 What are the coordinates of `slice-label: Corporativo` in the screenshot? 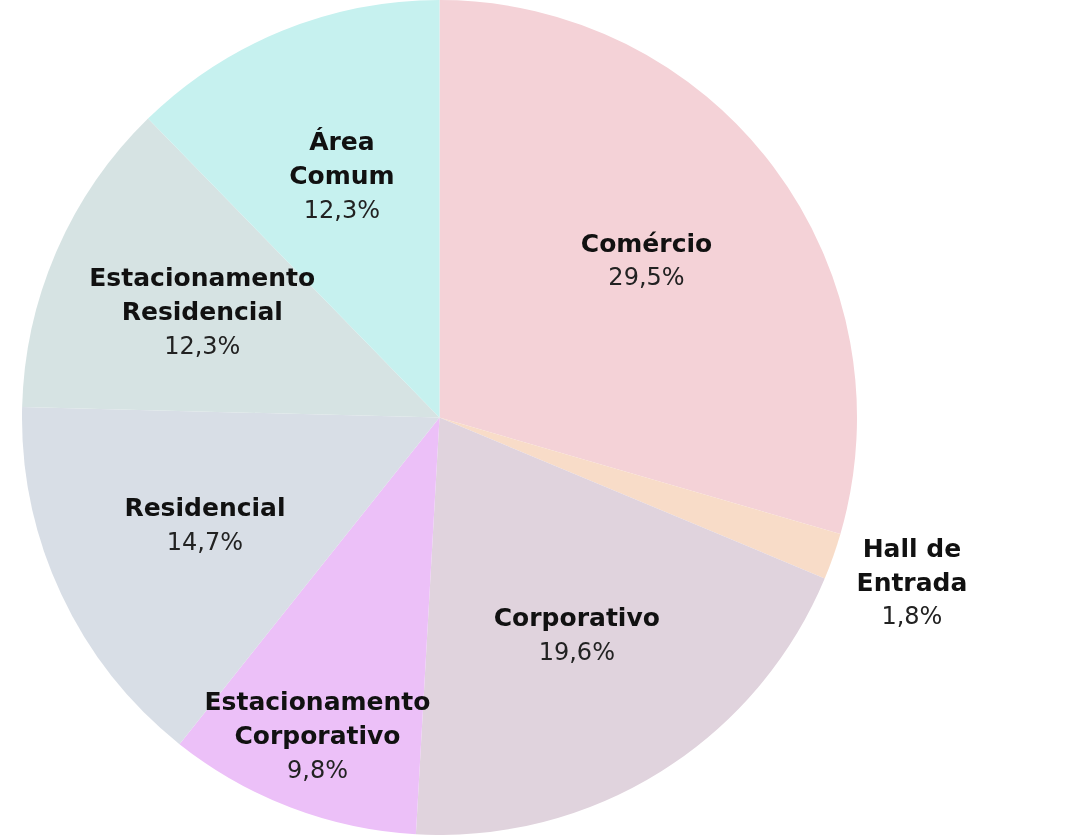 It's located at (576, 618).